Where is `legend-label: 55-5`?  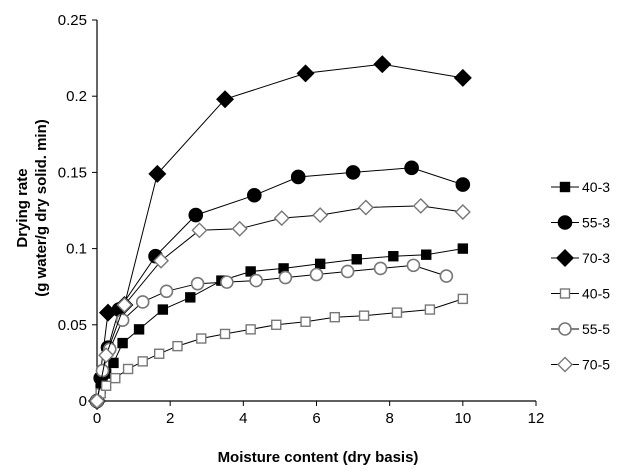
legend-label: 55-5 is located at coordinates (596, 329).